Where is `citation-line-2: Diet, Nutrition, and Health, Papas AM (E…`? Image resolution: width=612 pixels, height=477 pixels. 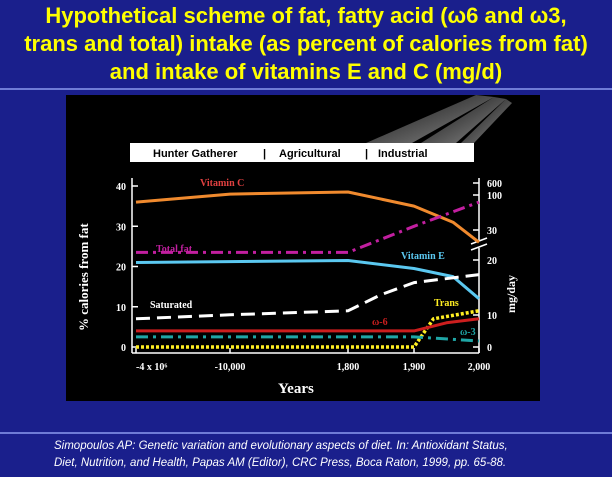 citation-line-2: Diet, Nutrition, and Health, Papas AM (E… is located at coordinates (280, 463).